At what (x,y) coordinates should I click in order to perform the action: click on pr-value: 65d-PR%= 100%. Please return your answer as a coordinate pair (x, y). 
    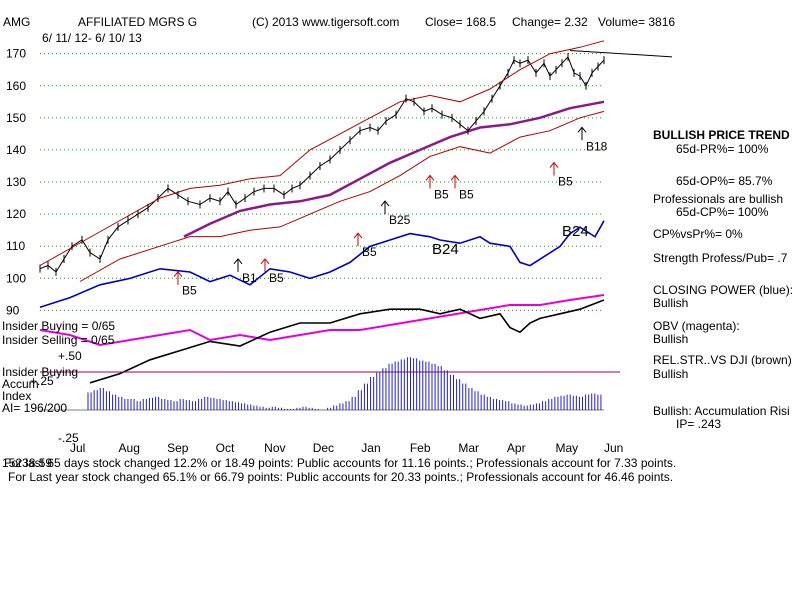
    Looking at the image, I should click on (722, 149).